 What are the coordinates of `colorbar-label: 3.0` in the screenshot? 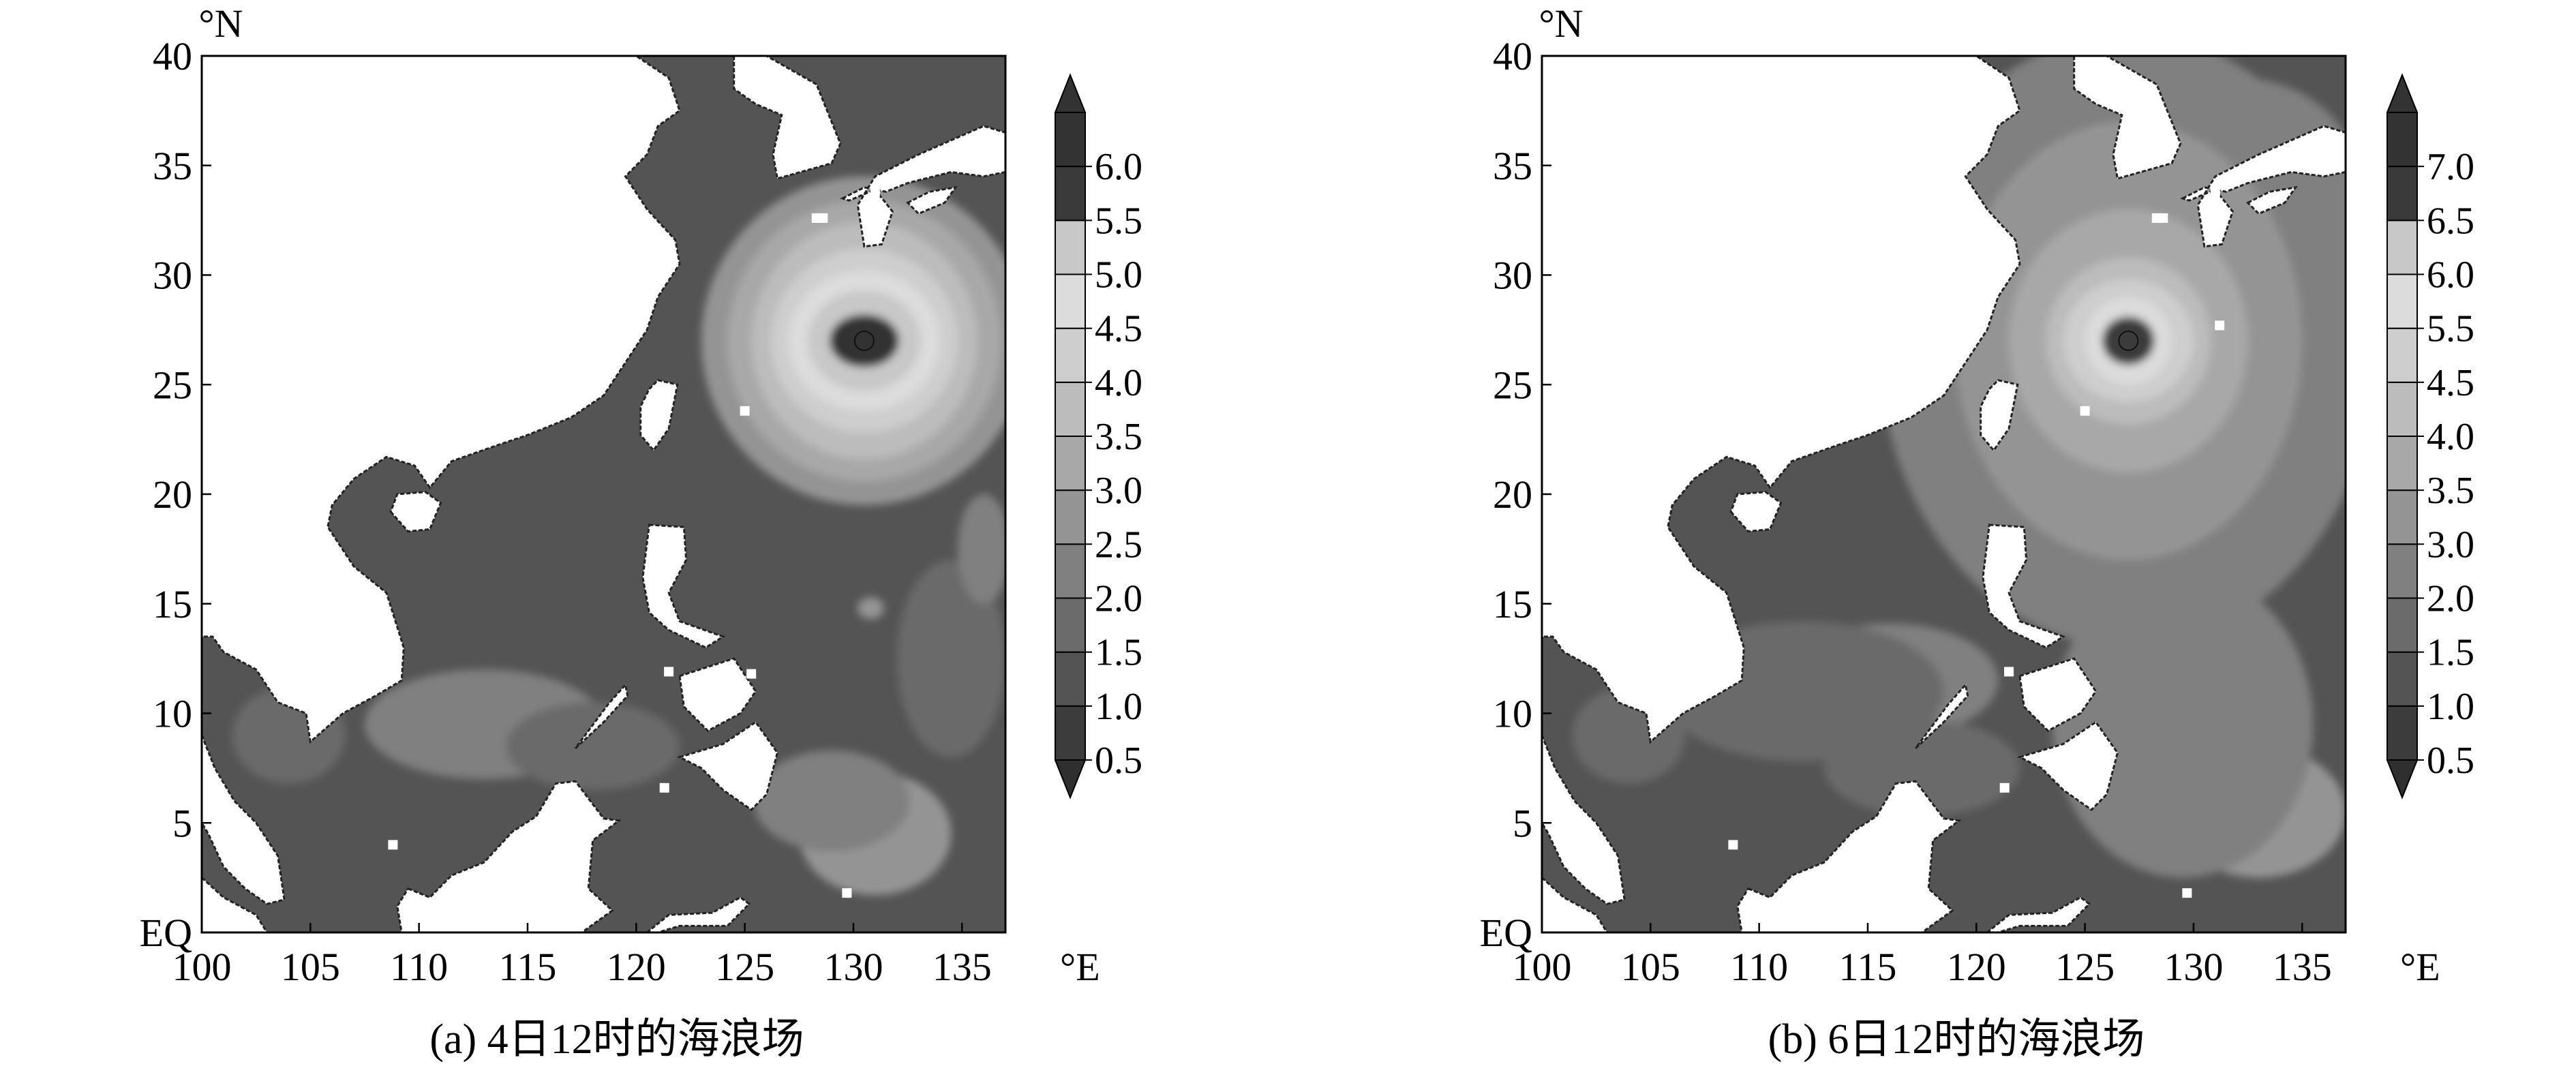 It's located at (1118, 491).